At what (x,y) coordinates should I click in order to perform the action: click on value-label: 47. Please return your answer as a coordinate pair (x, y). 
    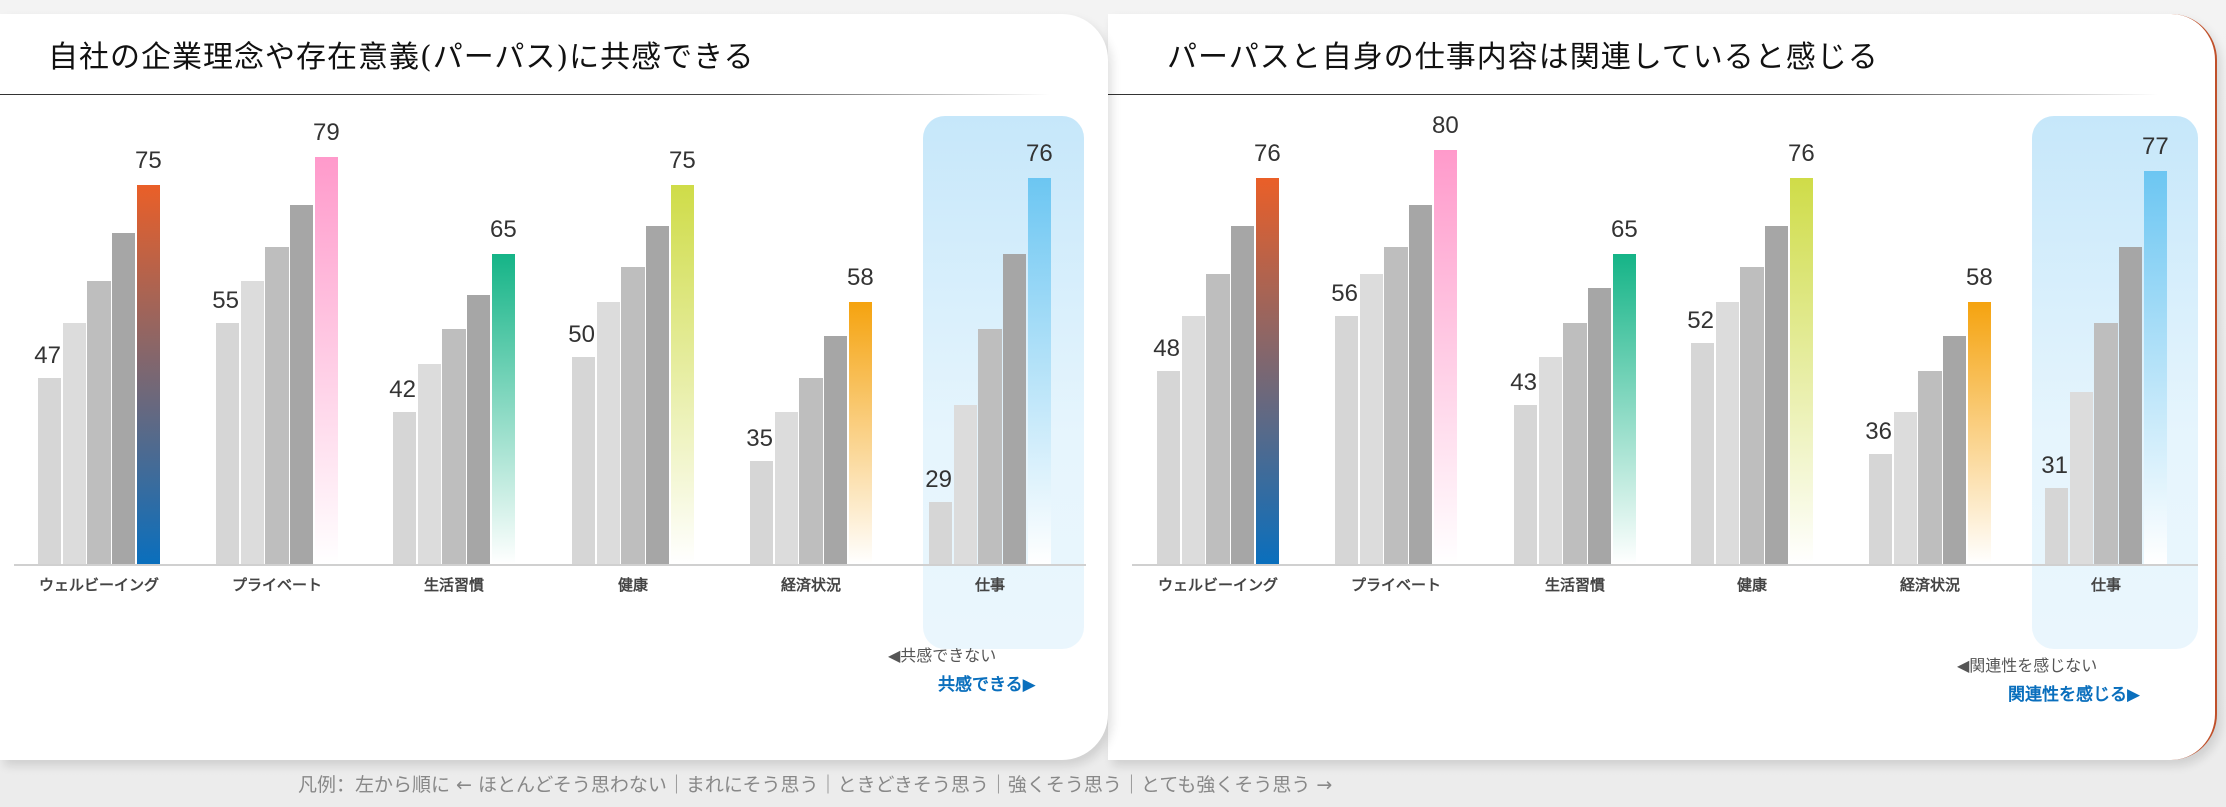
    Looking at the image, I should click on (47, 355).